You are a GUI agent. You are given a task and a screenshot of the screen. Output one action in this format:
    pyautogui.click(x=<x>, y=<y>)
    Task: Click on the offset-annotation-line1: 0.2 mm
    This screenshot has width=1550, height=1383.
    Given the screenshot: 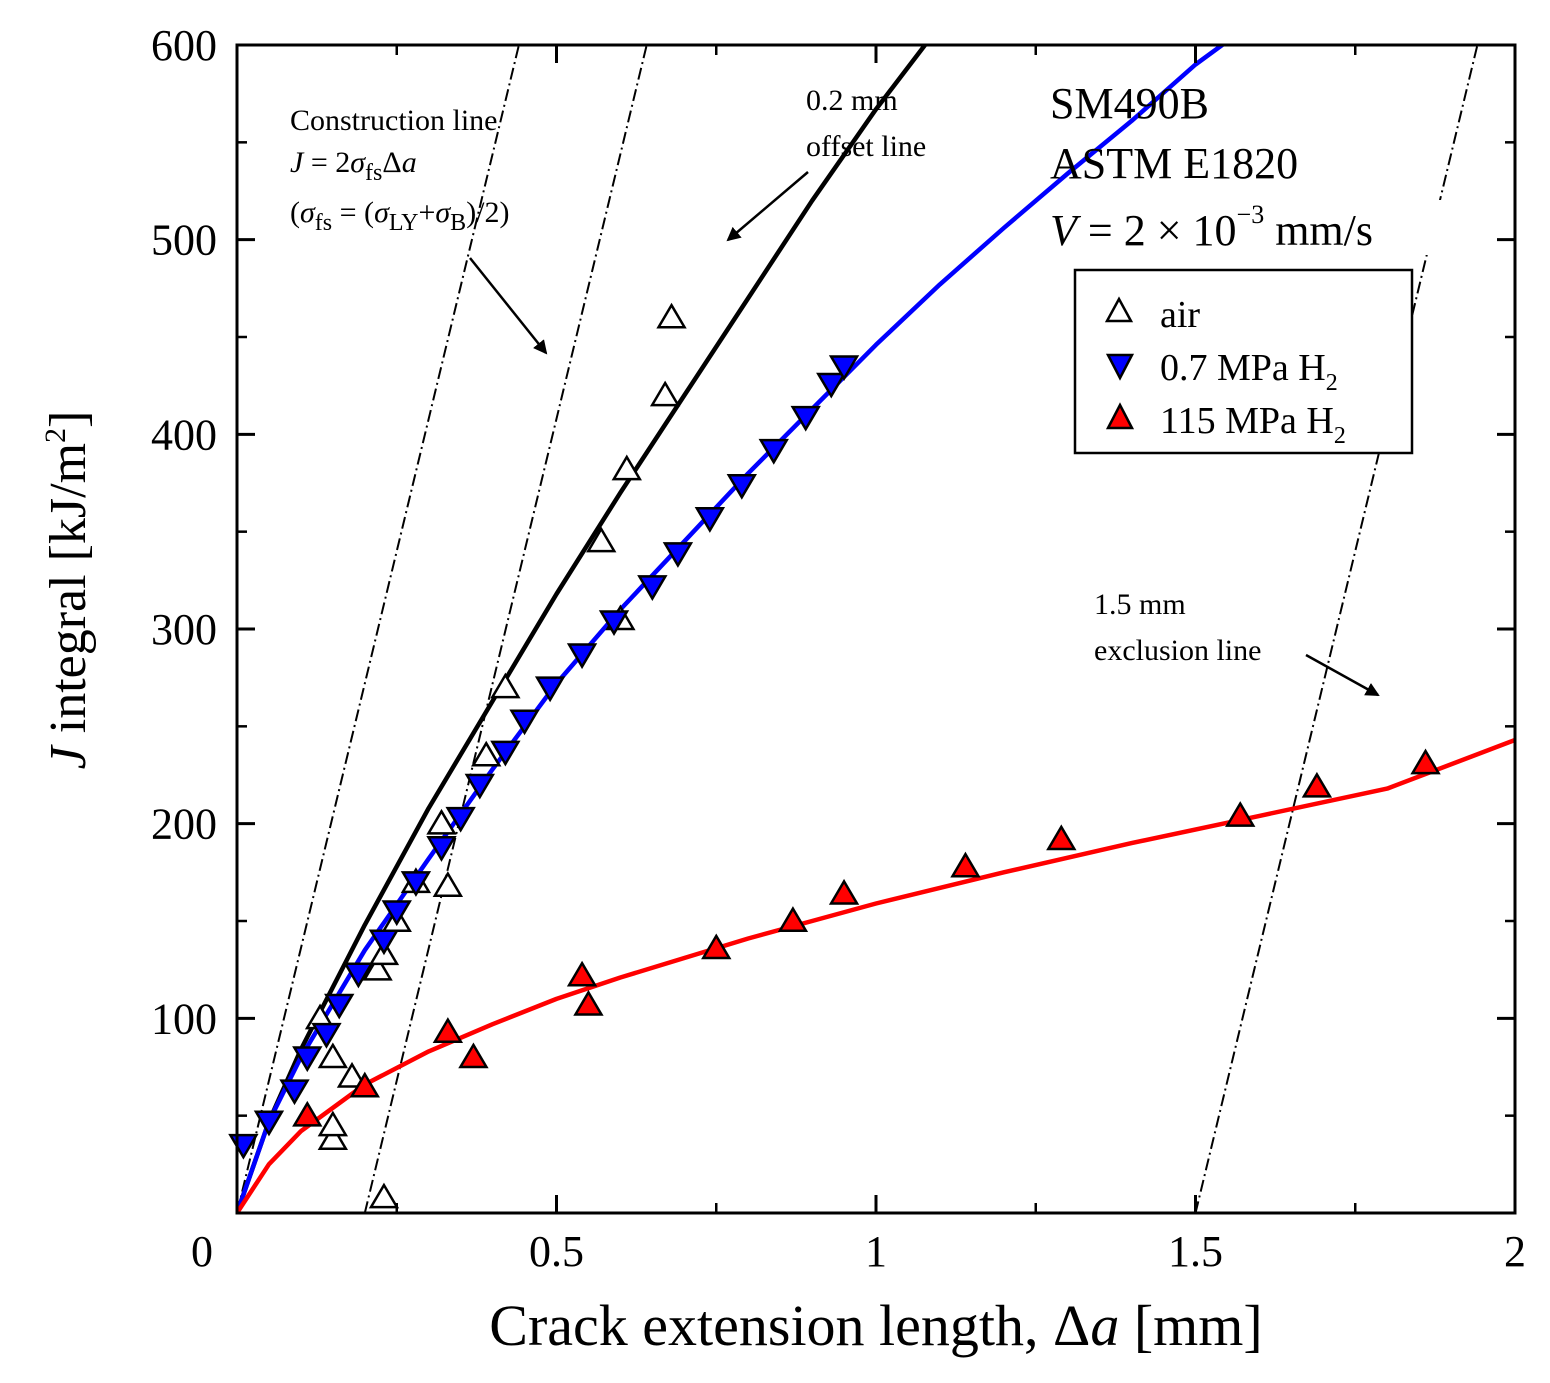 What is the action you would take?
    pyautogui.click(x=852, y=100)
    